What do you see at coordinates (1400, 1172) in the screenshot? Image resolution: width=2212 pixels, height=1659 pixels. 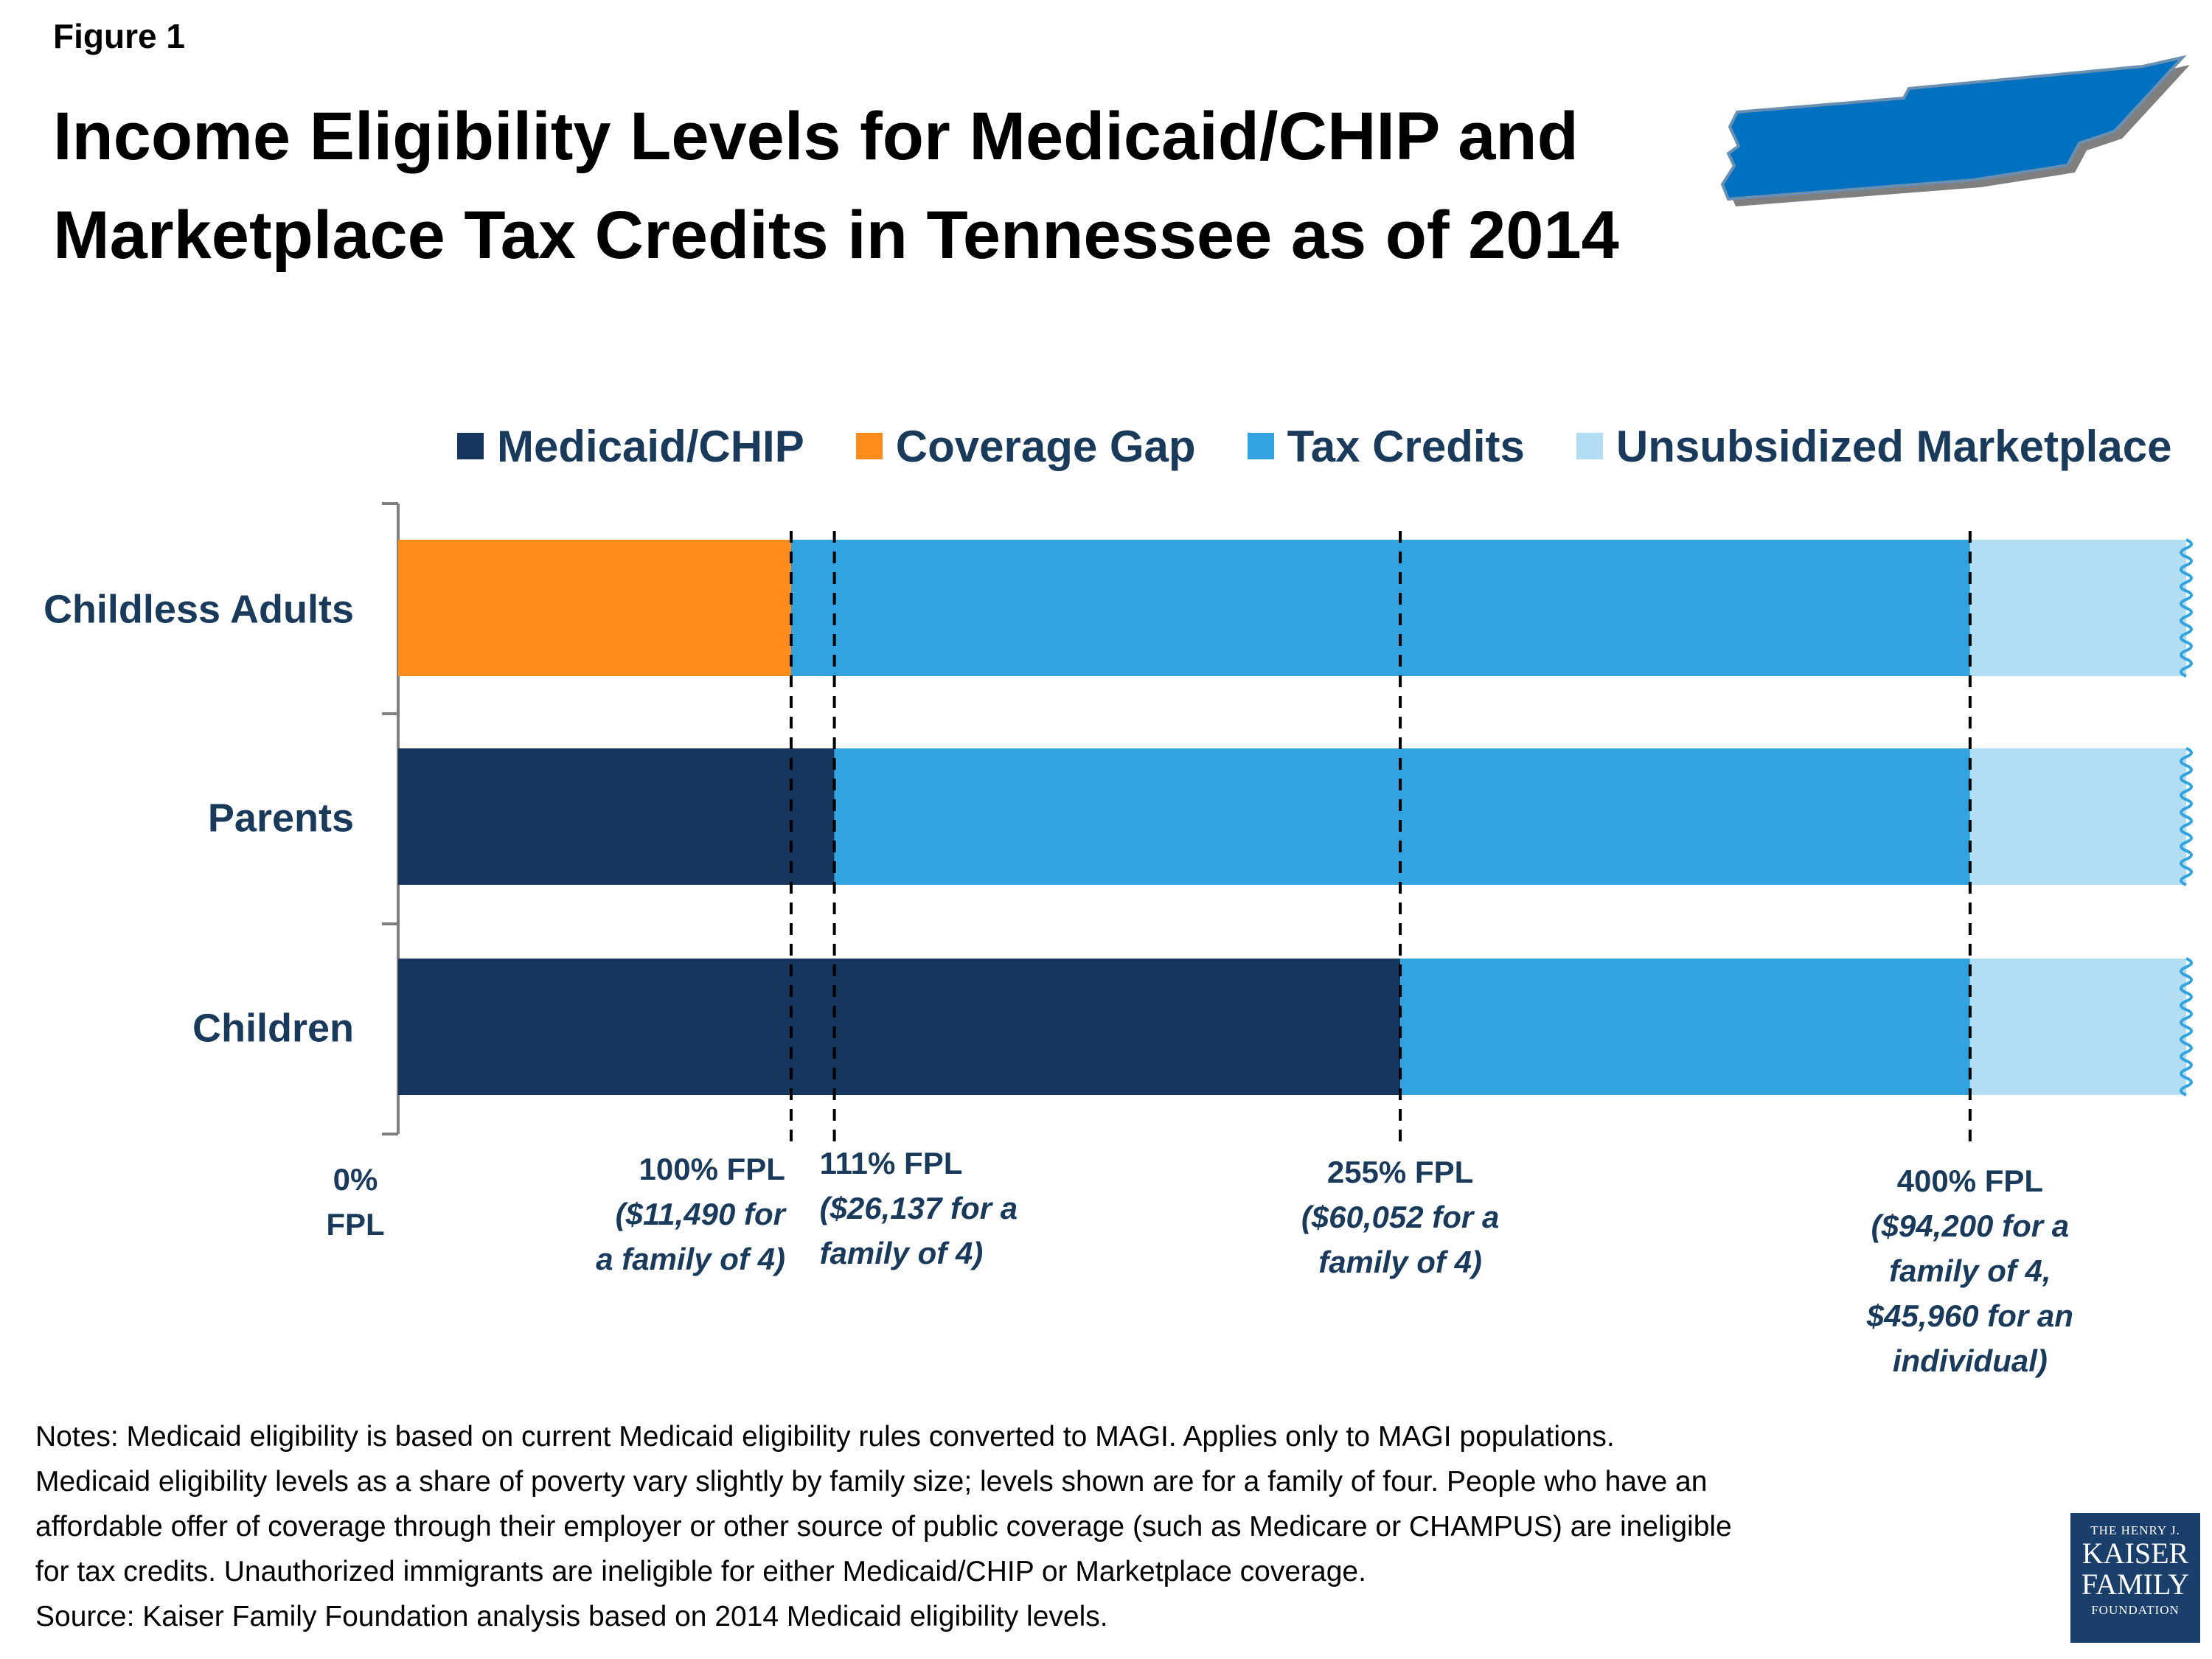 I see `threshold-label-255-line-1: 255% FPL` at bounding box center [1400, 1172].